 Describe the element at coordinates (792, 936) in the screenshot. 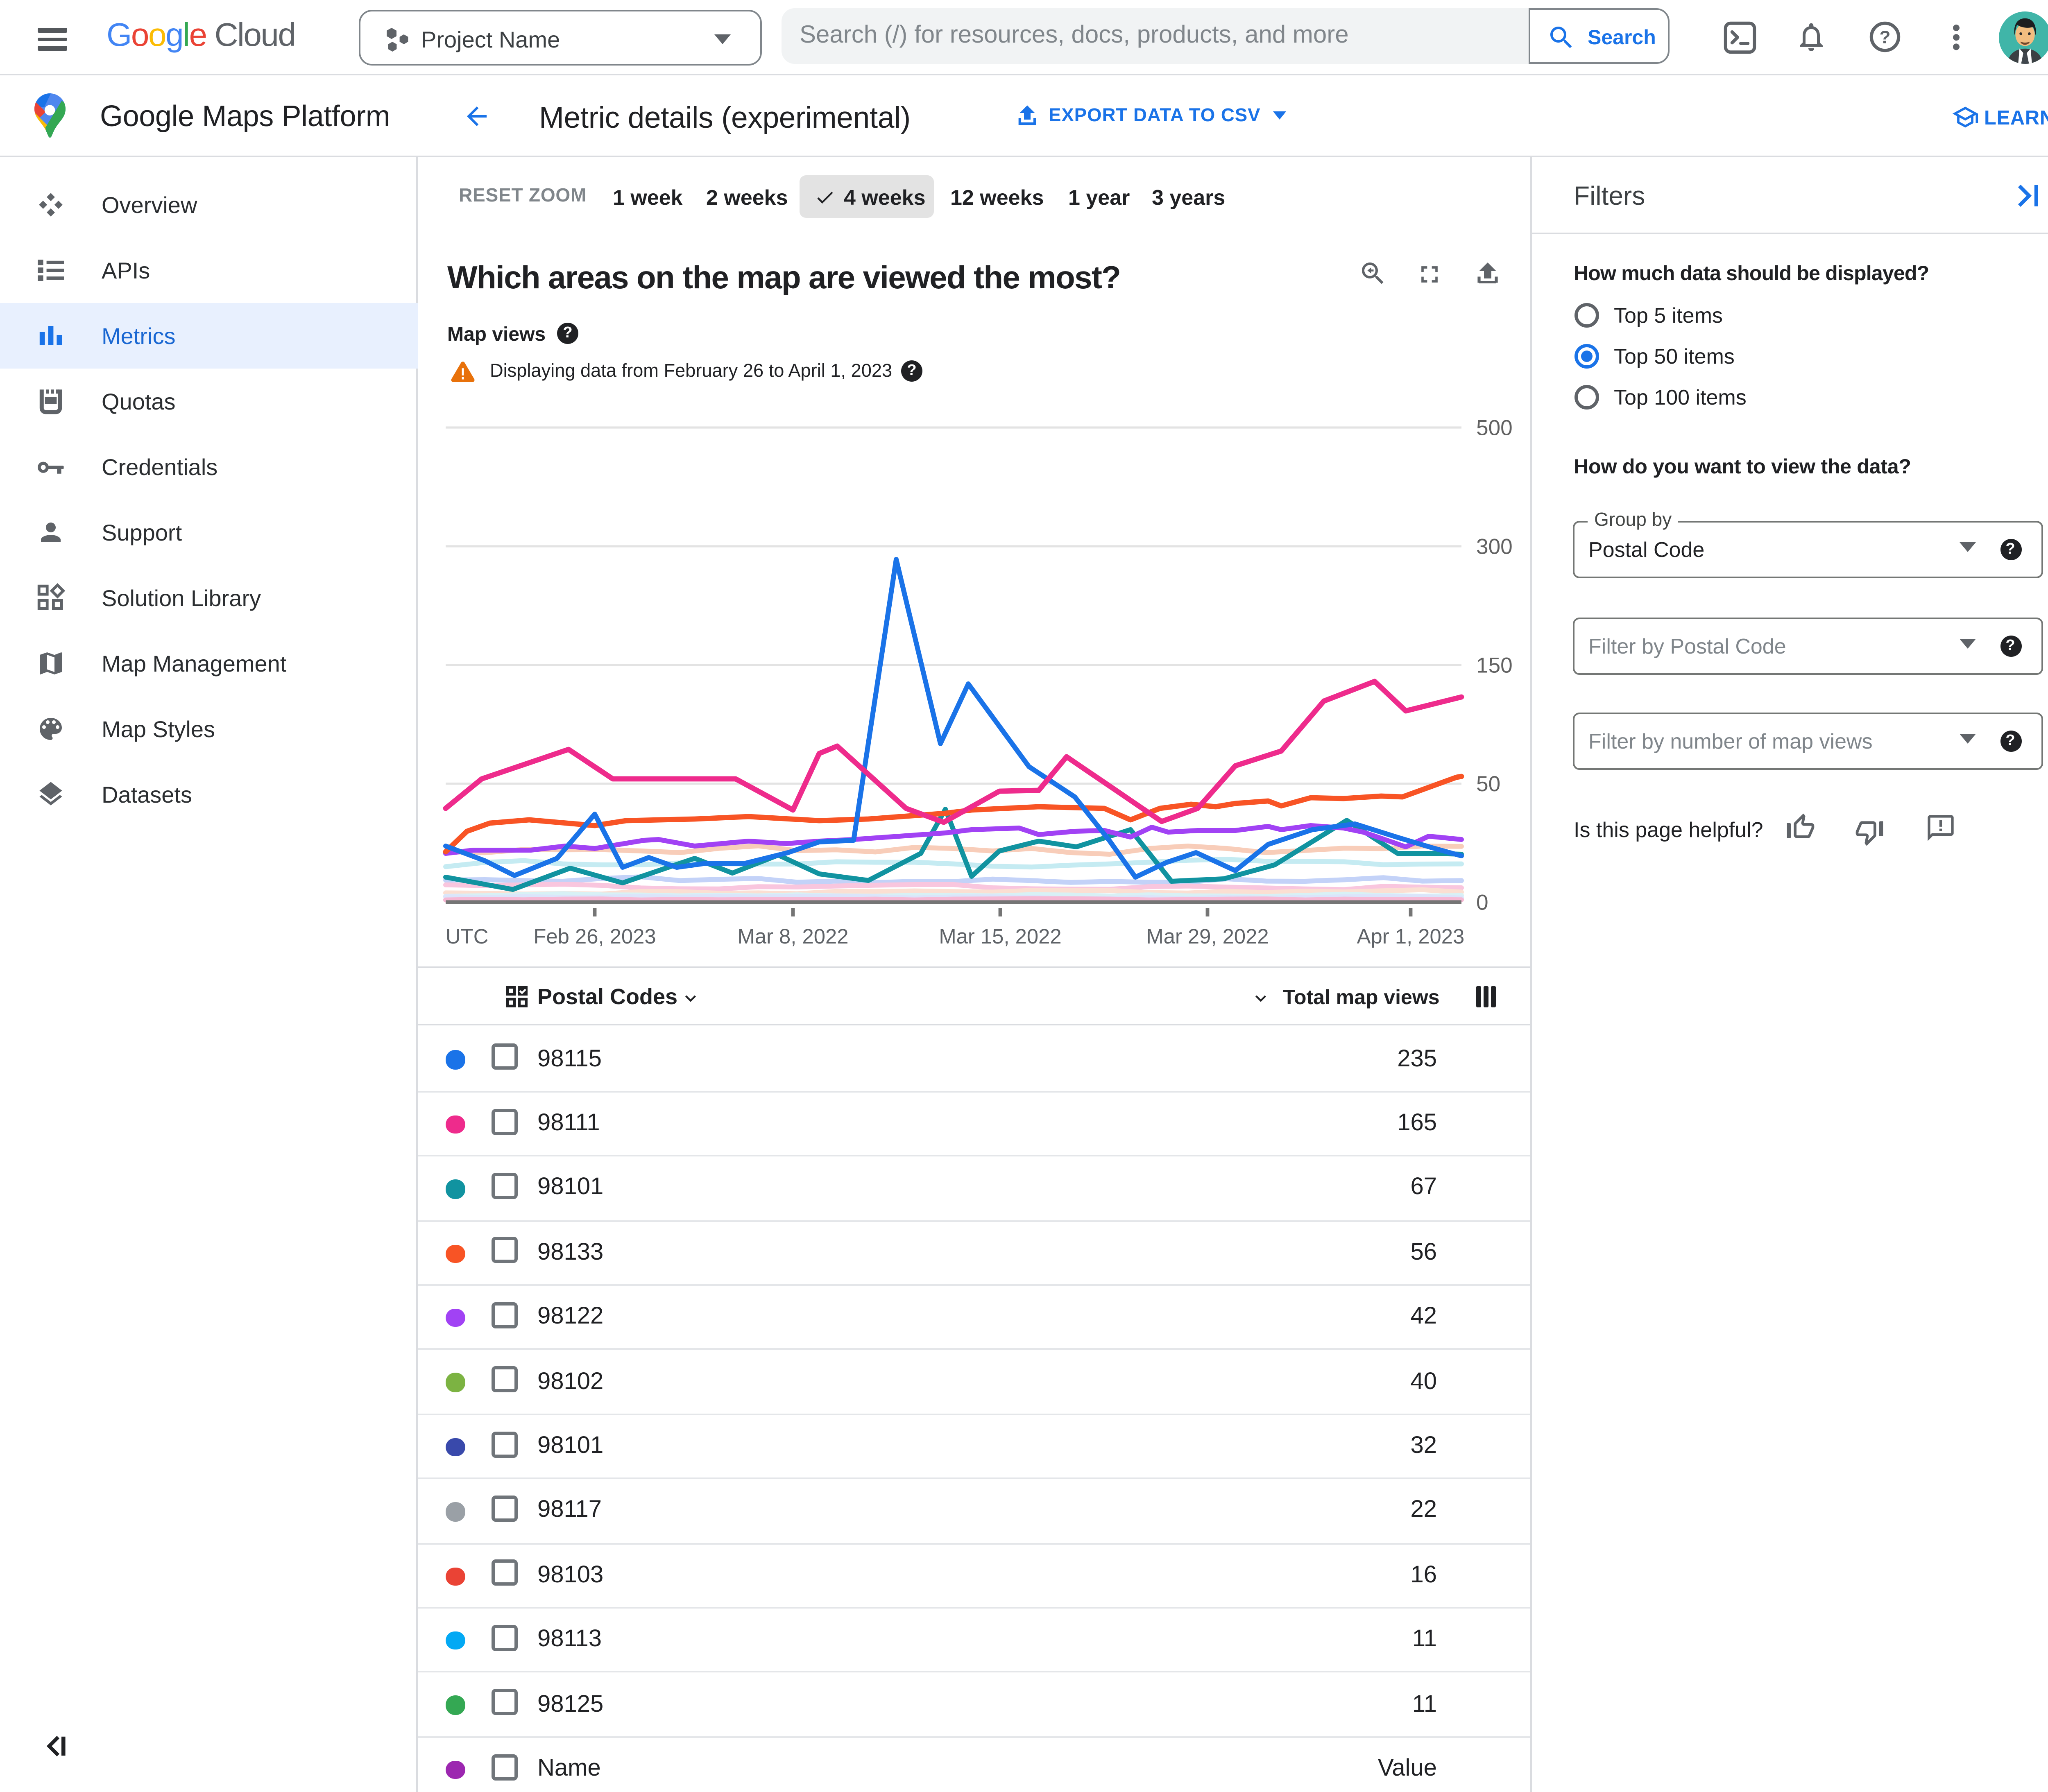

I see `svg-text: Mar 8, 2022` at that location.